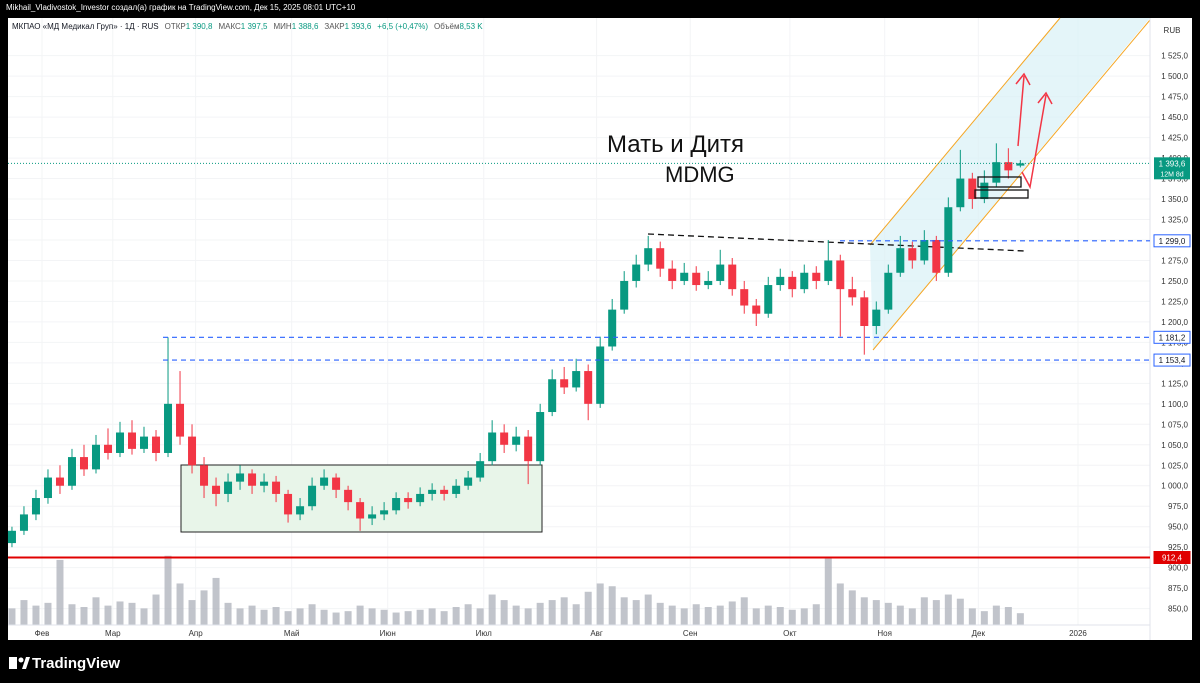 The height and width of the screenshot is (683, 1200). What do you see at coordinates (1174, 281) in the screenshot?
I see `y-tick-label: 1 250,0` at bounding box center [1174, 281].